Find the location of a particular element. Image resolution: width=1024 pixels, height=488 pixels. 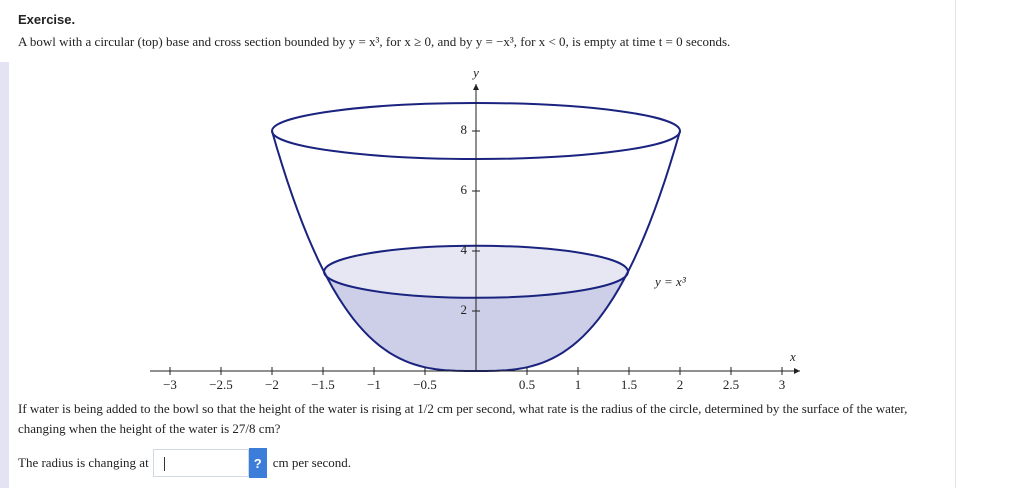

x-tick-label: 2 is located at coordinates (680, 384).